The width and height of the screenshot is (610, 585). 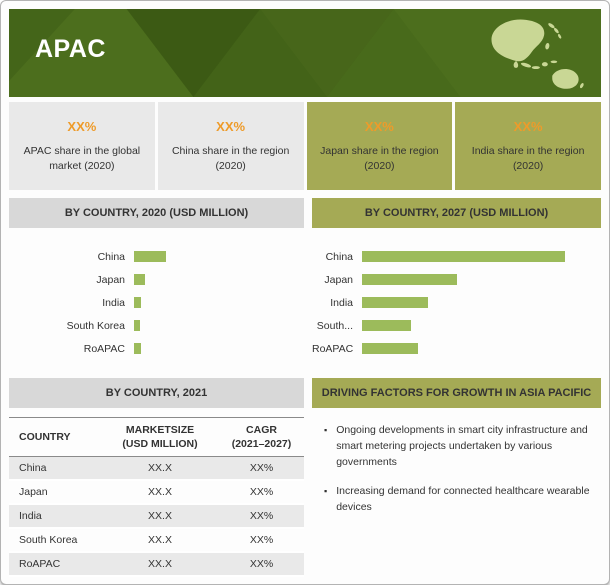 I want to click on country-cell: RoAPAC, so click(x=55, y=565).